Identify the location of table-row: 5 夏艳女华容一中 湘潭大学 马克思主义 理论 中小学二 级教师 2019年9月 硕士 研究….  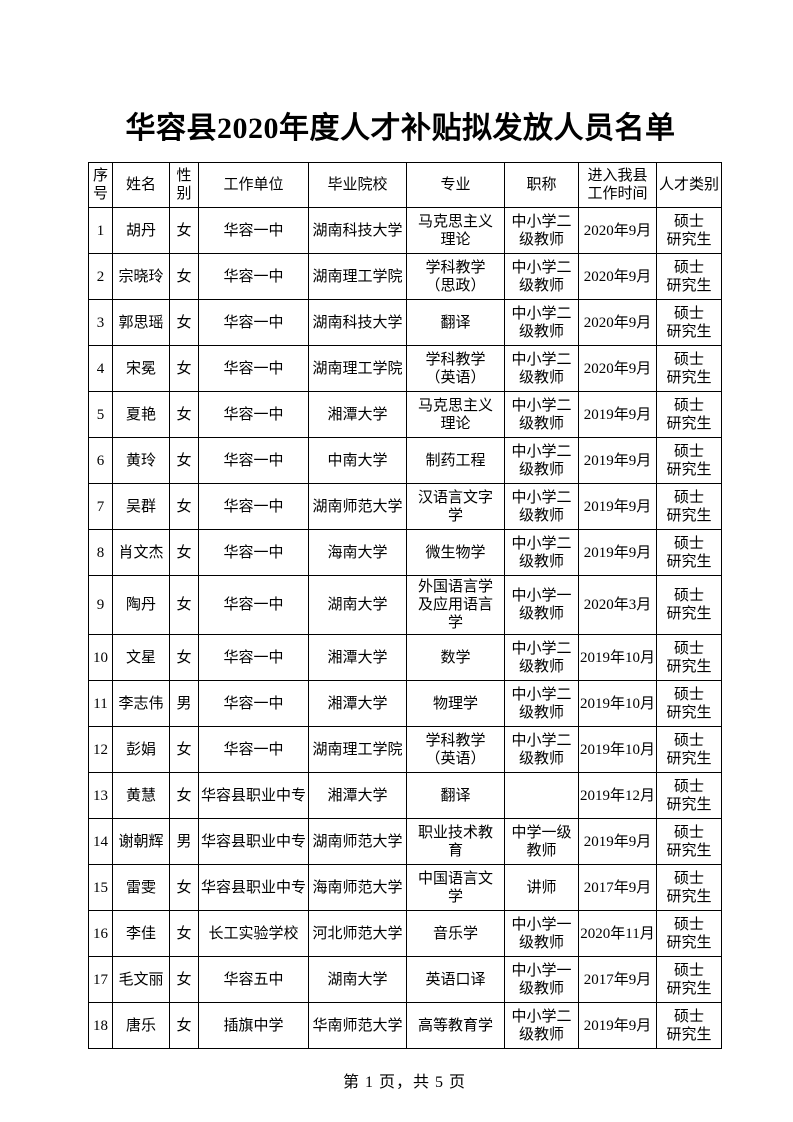
(405, 414).